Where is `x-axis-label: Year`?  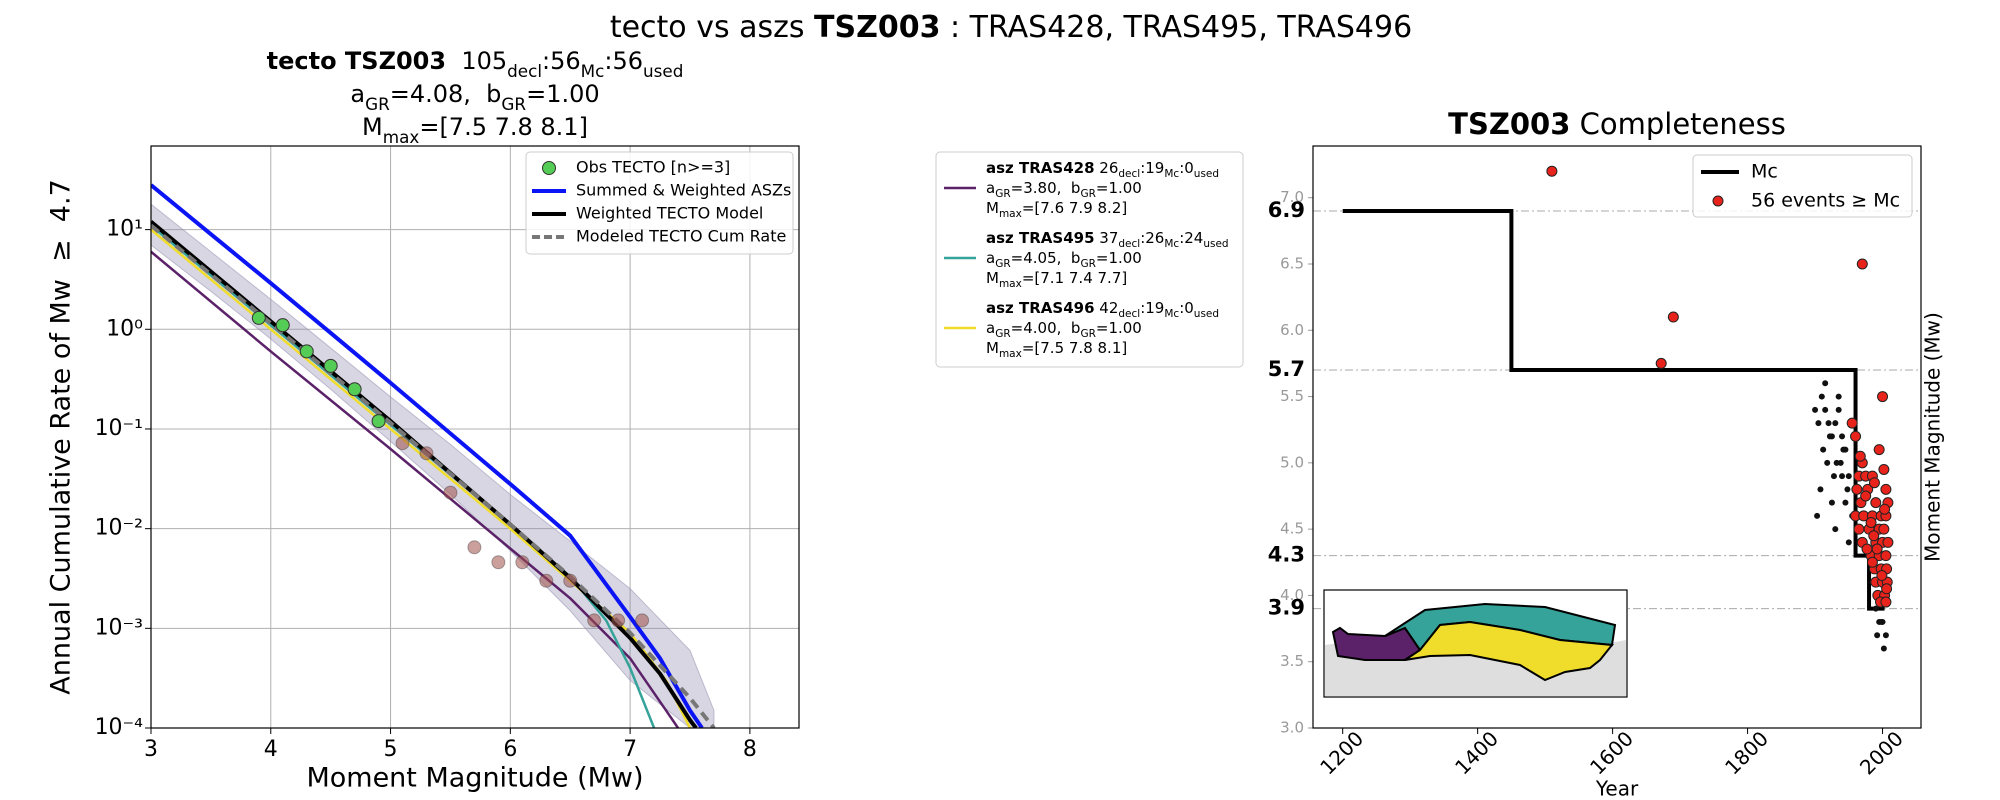 x-axis-label: Year is located at coordinates (1617, 788).